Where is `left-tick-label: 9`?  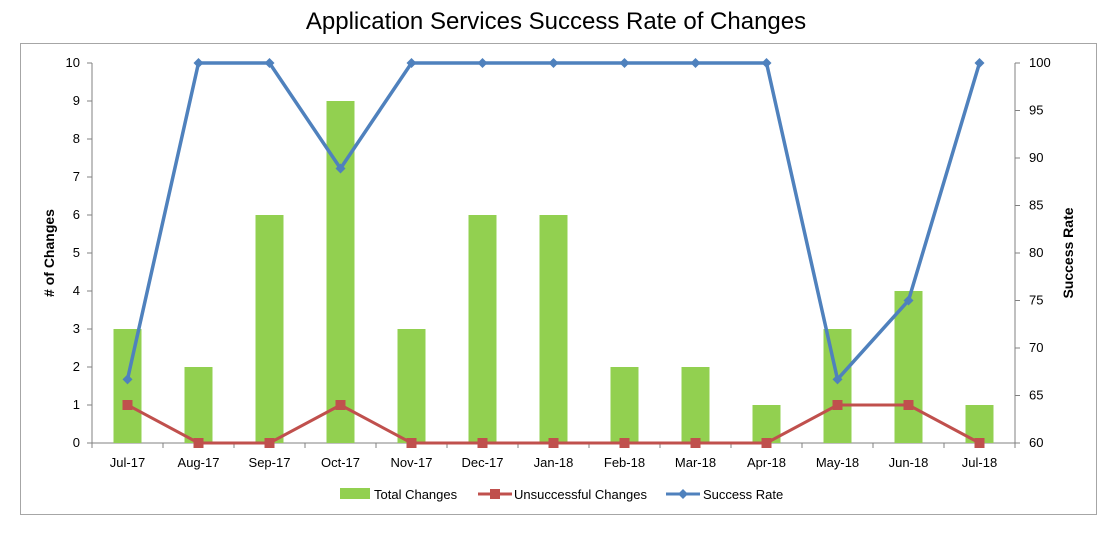 left-tick-label: 9 is located at coordinates (76, 100).